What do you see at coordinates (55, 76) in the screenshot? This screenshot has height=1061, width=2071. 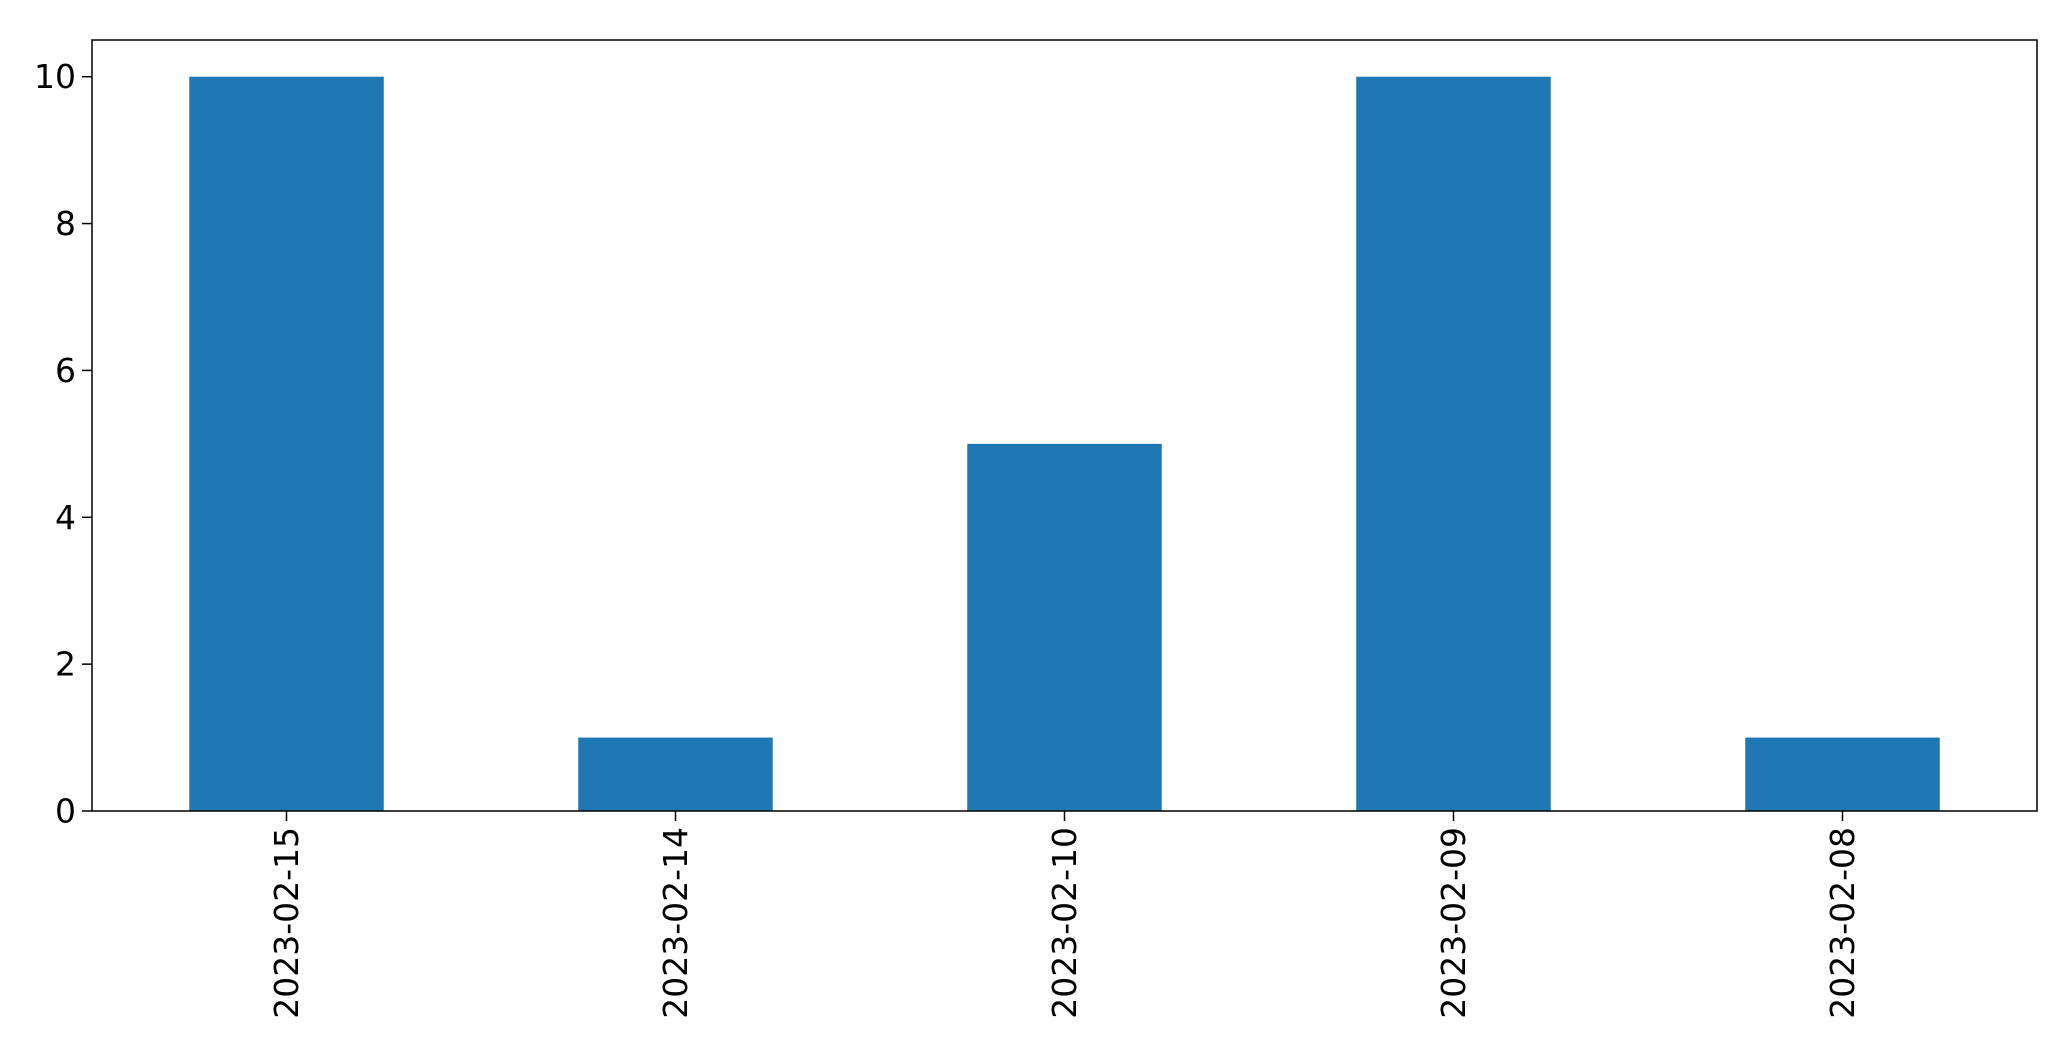 I see `y-tick-label: 10` at bounding box center [55, 76].